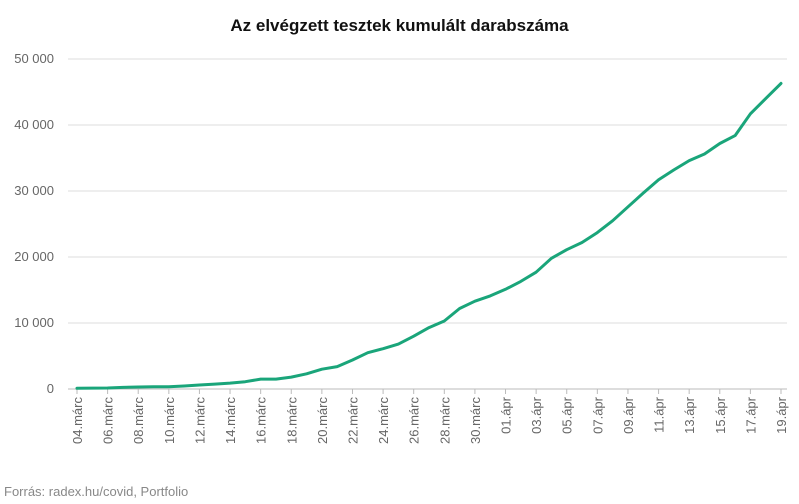 The height and width of the screenshot is (504, 799). Describe the element at coordinates (34, 322) in the screenshot. I see `y-tick-label: 10 000` at that location.